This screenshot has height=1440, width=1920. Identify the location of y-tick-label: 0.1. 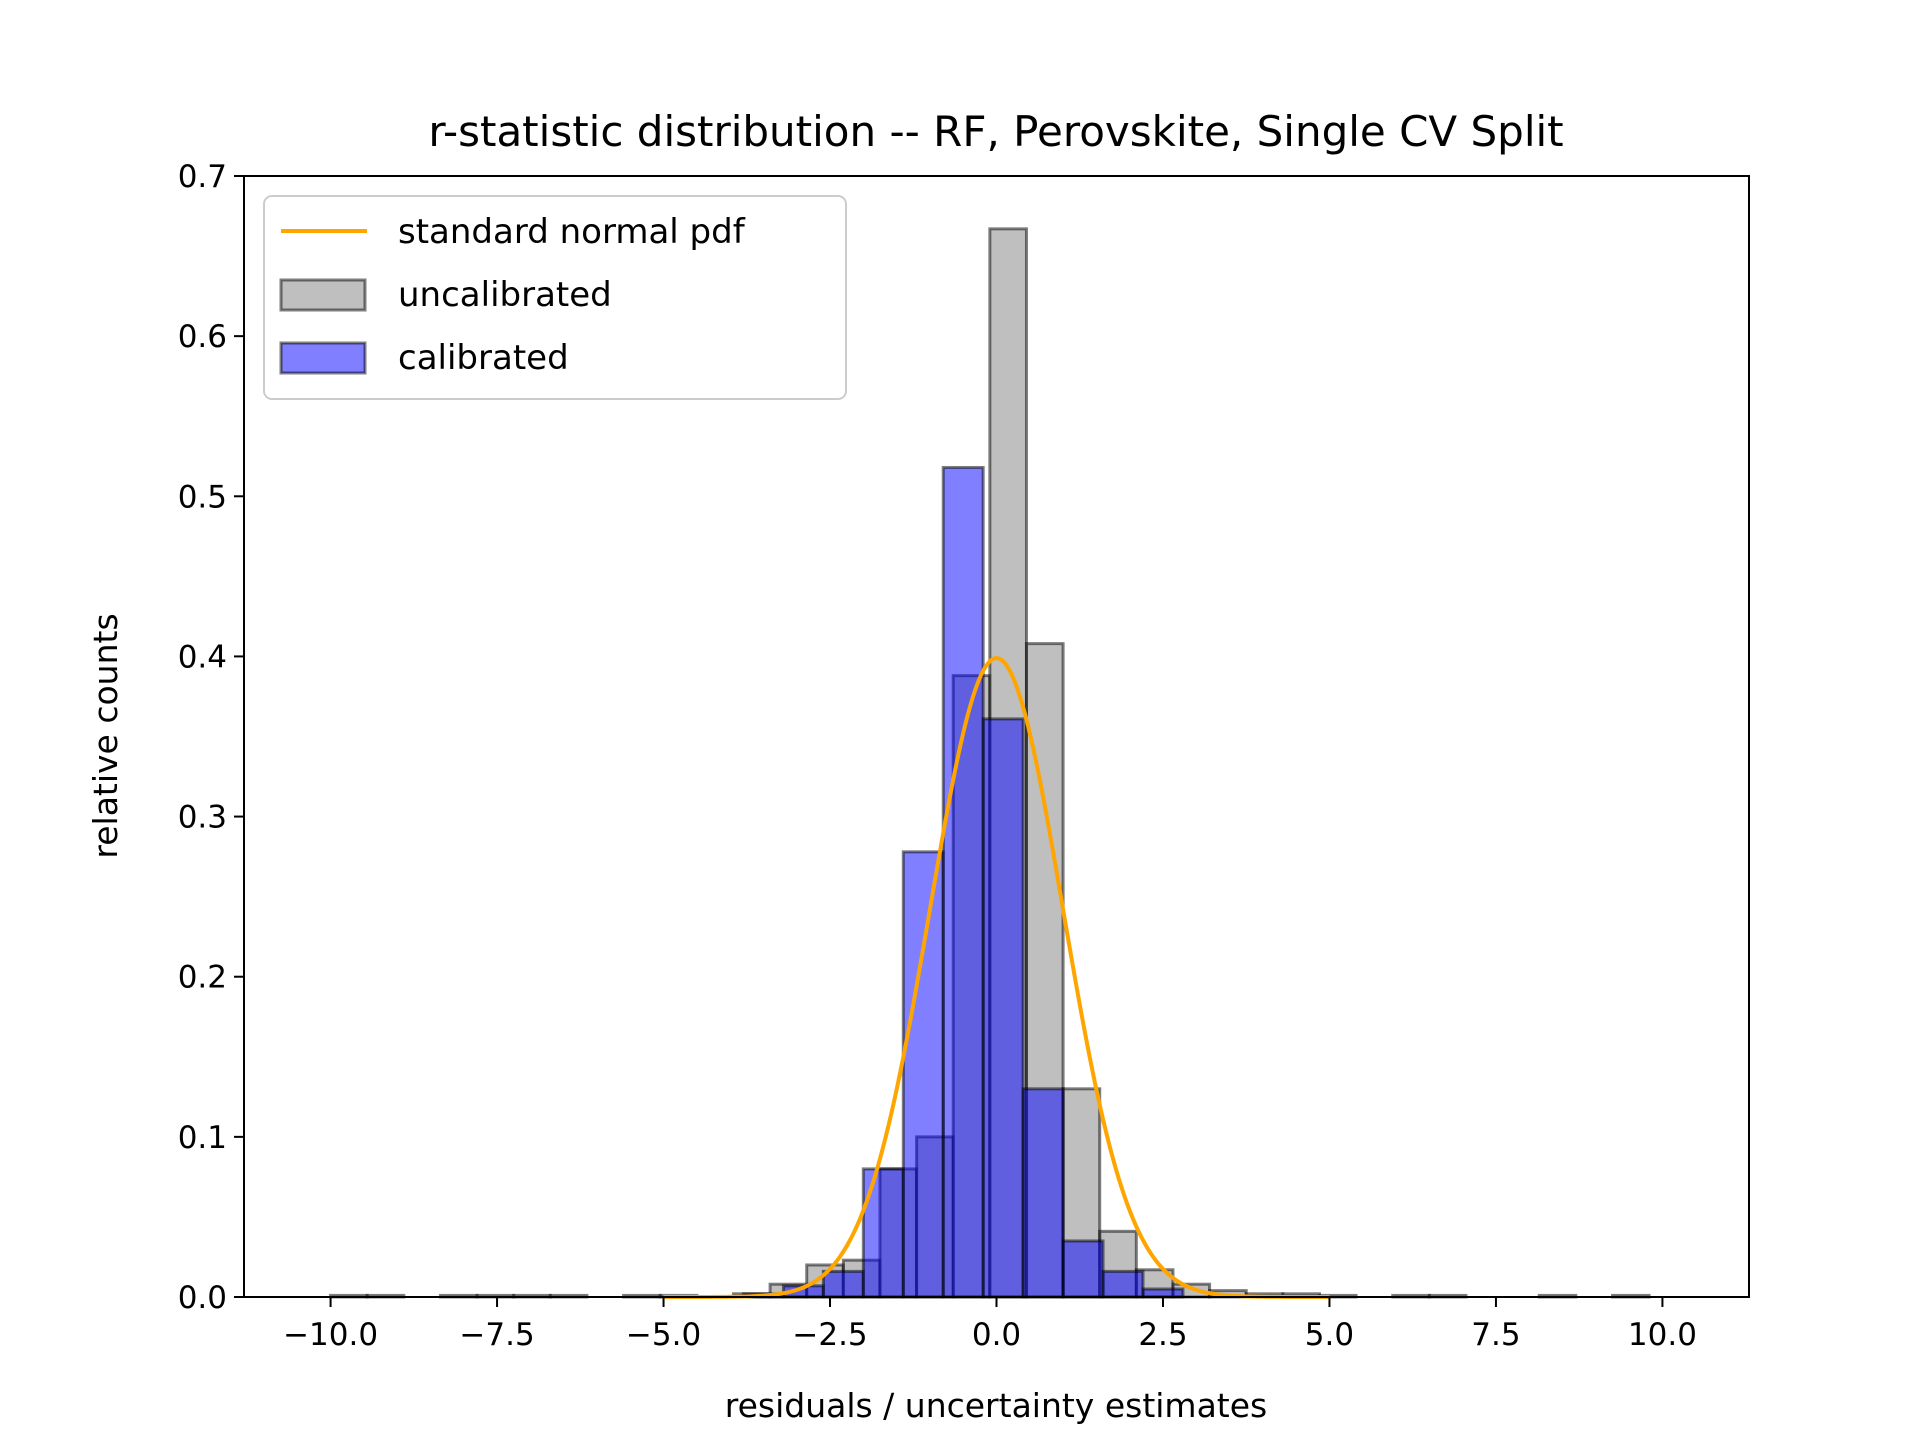
(202, 1138).